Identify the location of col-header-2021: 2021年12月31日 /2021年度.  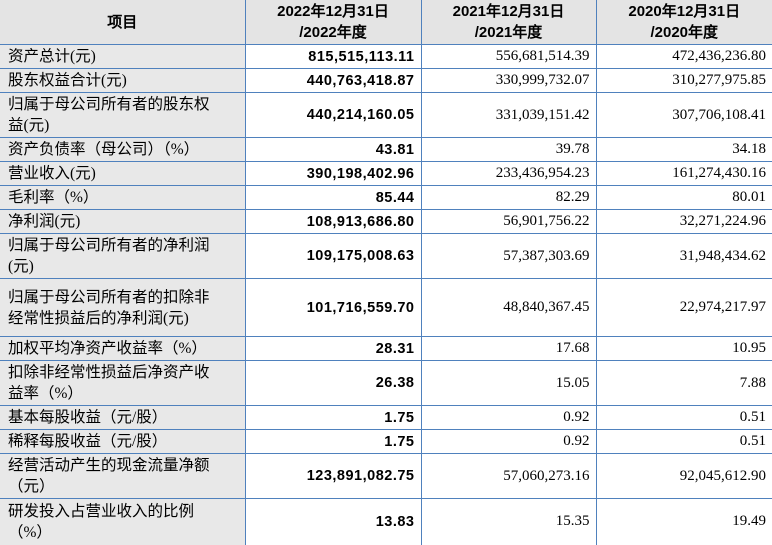
(508, 22).